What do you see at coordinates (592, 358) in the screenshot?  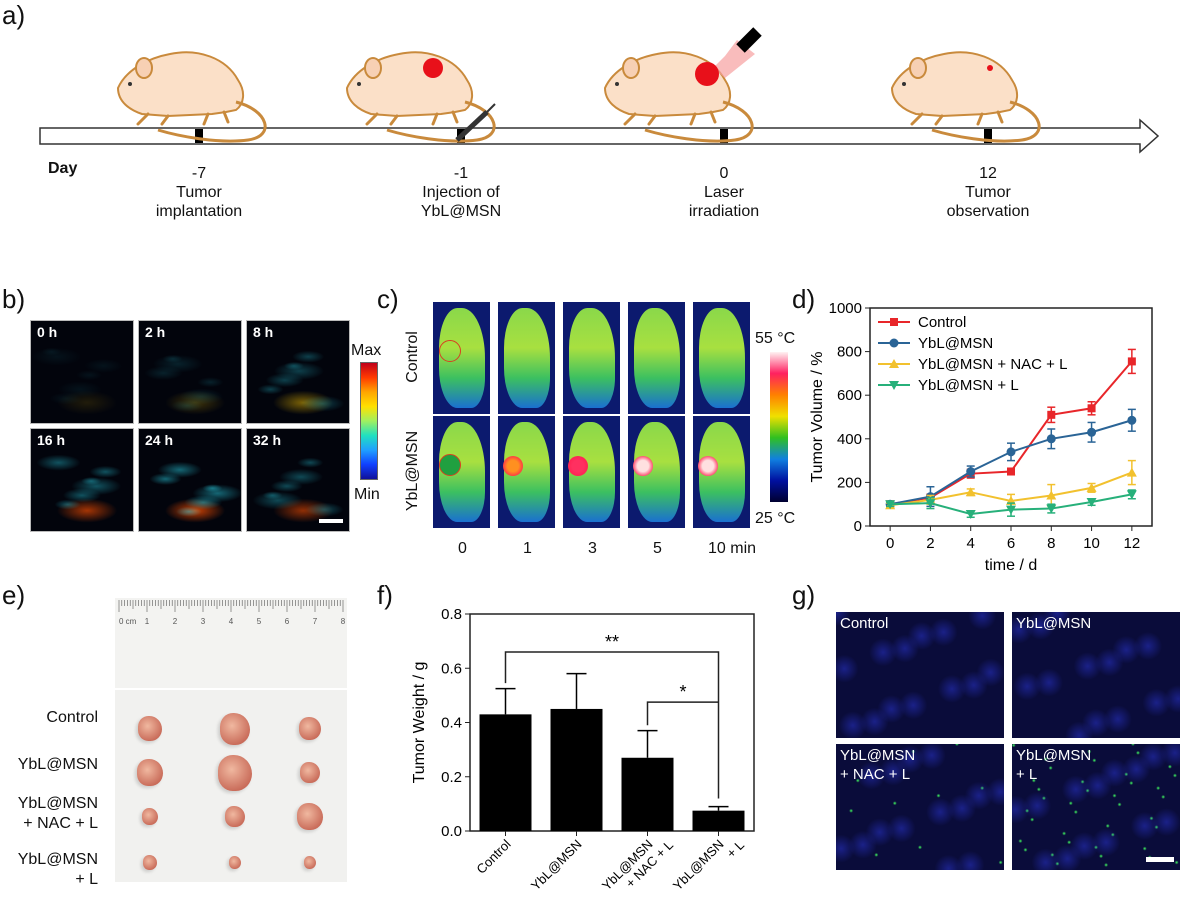 I see `mouse-thermal-silhouette` at bounding box center [592, 358].